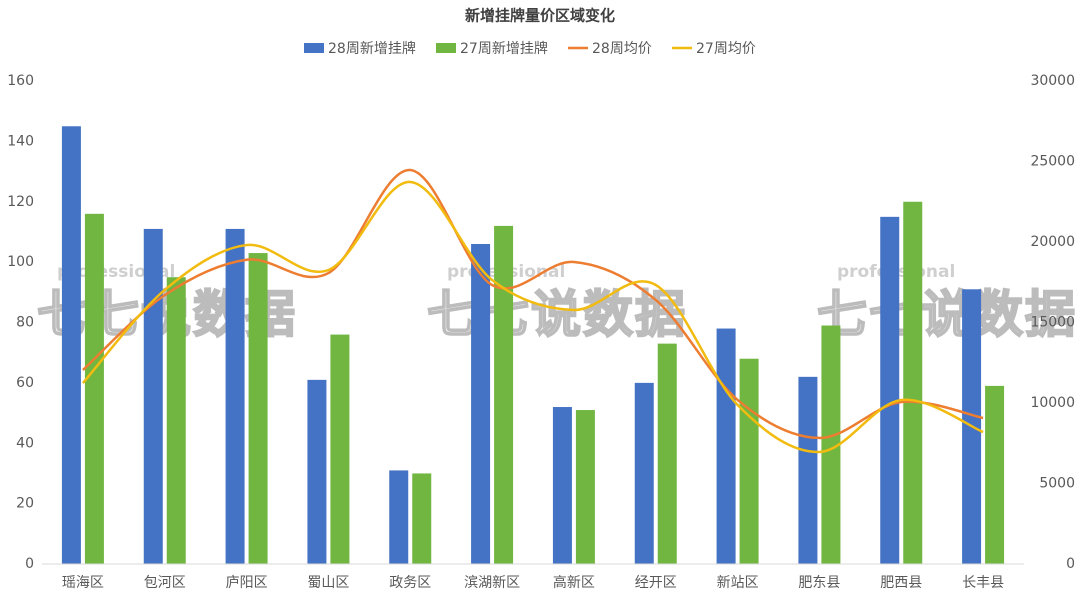  Describe the element at coordinates (1057, 484) in the screenshot. I see `y2-tick-label: 5000` at that location.